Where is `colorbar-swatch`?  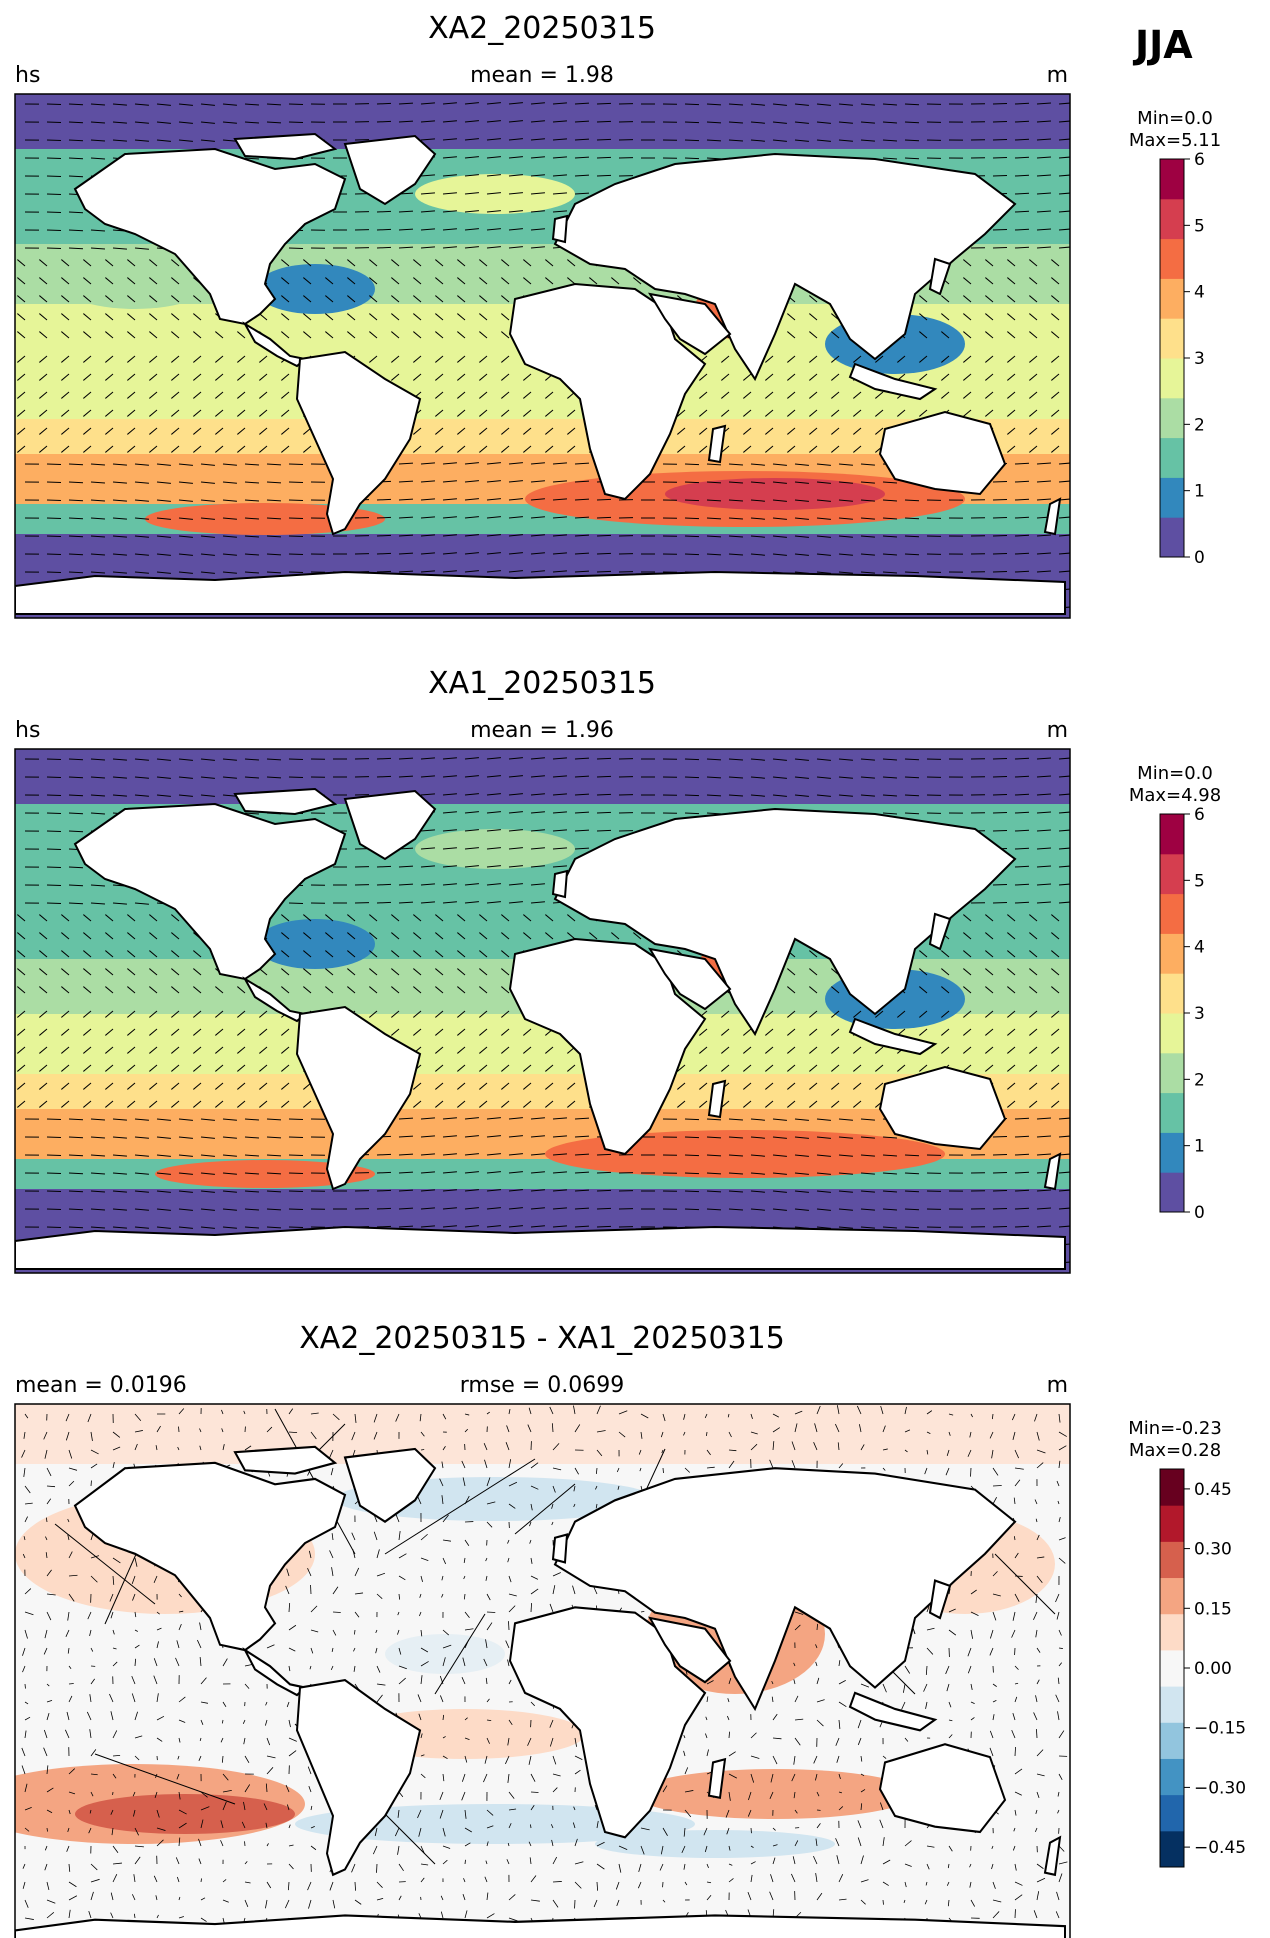 colorbar-swatch is located at coordinates (1172, 874).